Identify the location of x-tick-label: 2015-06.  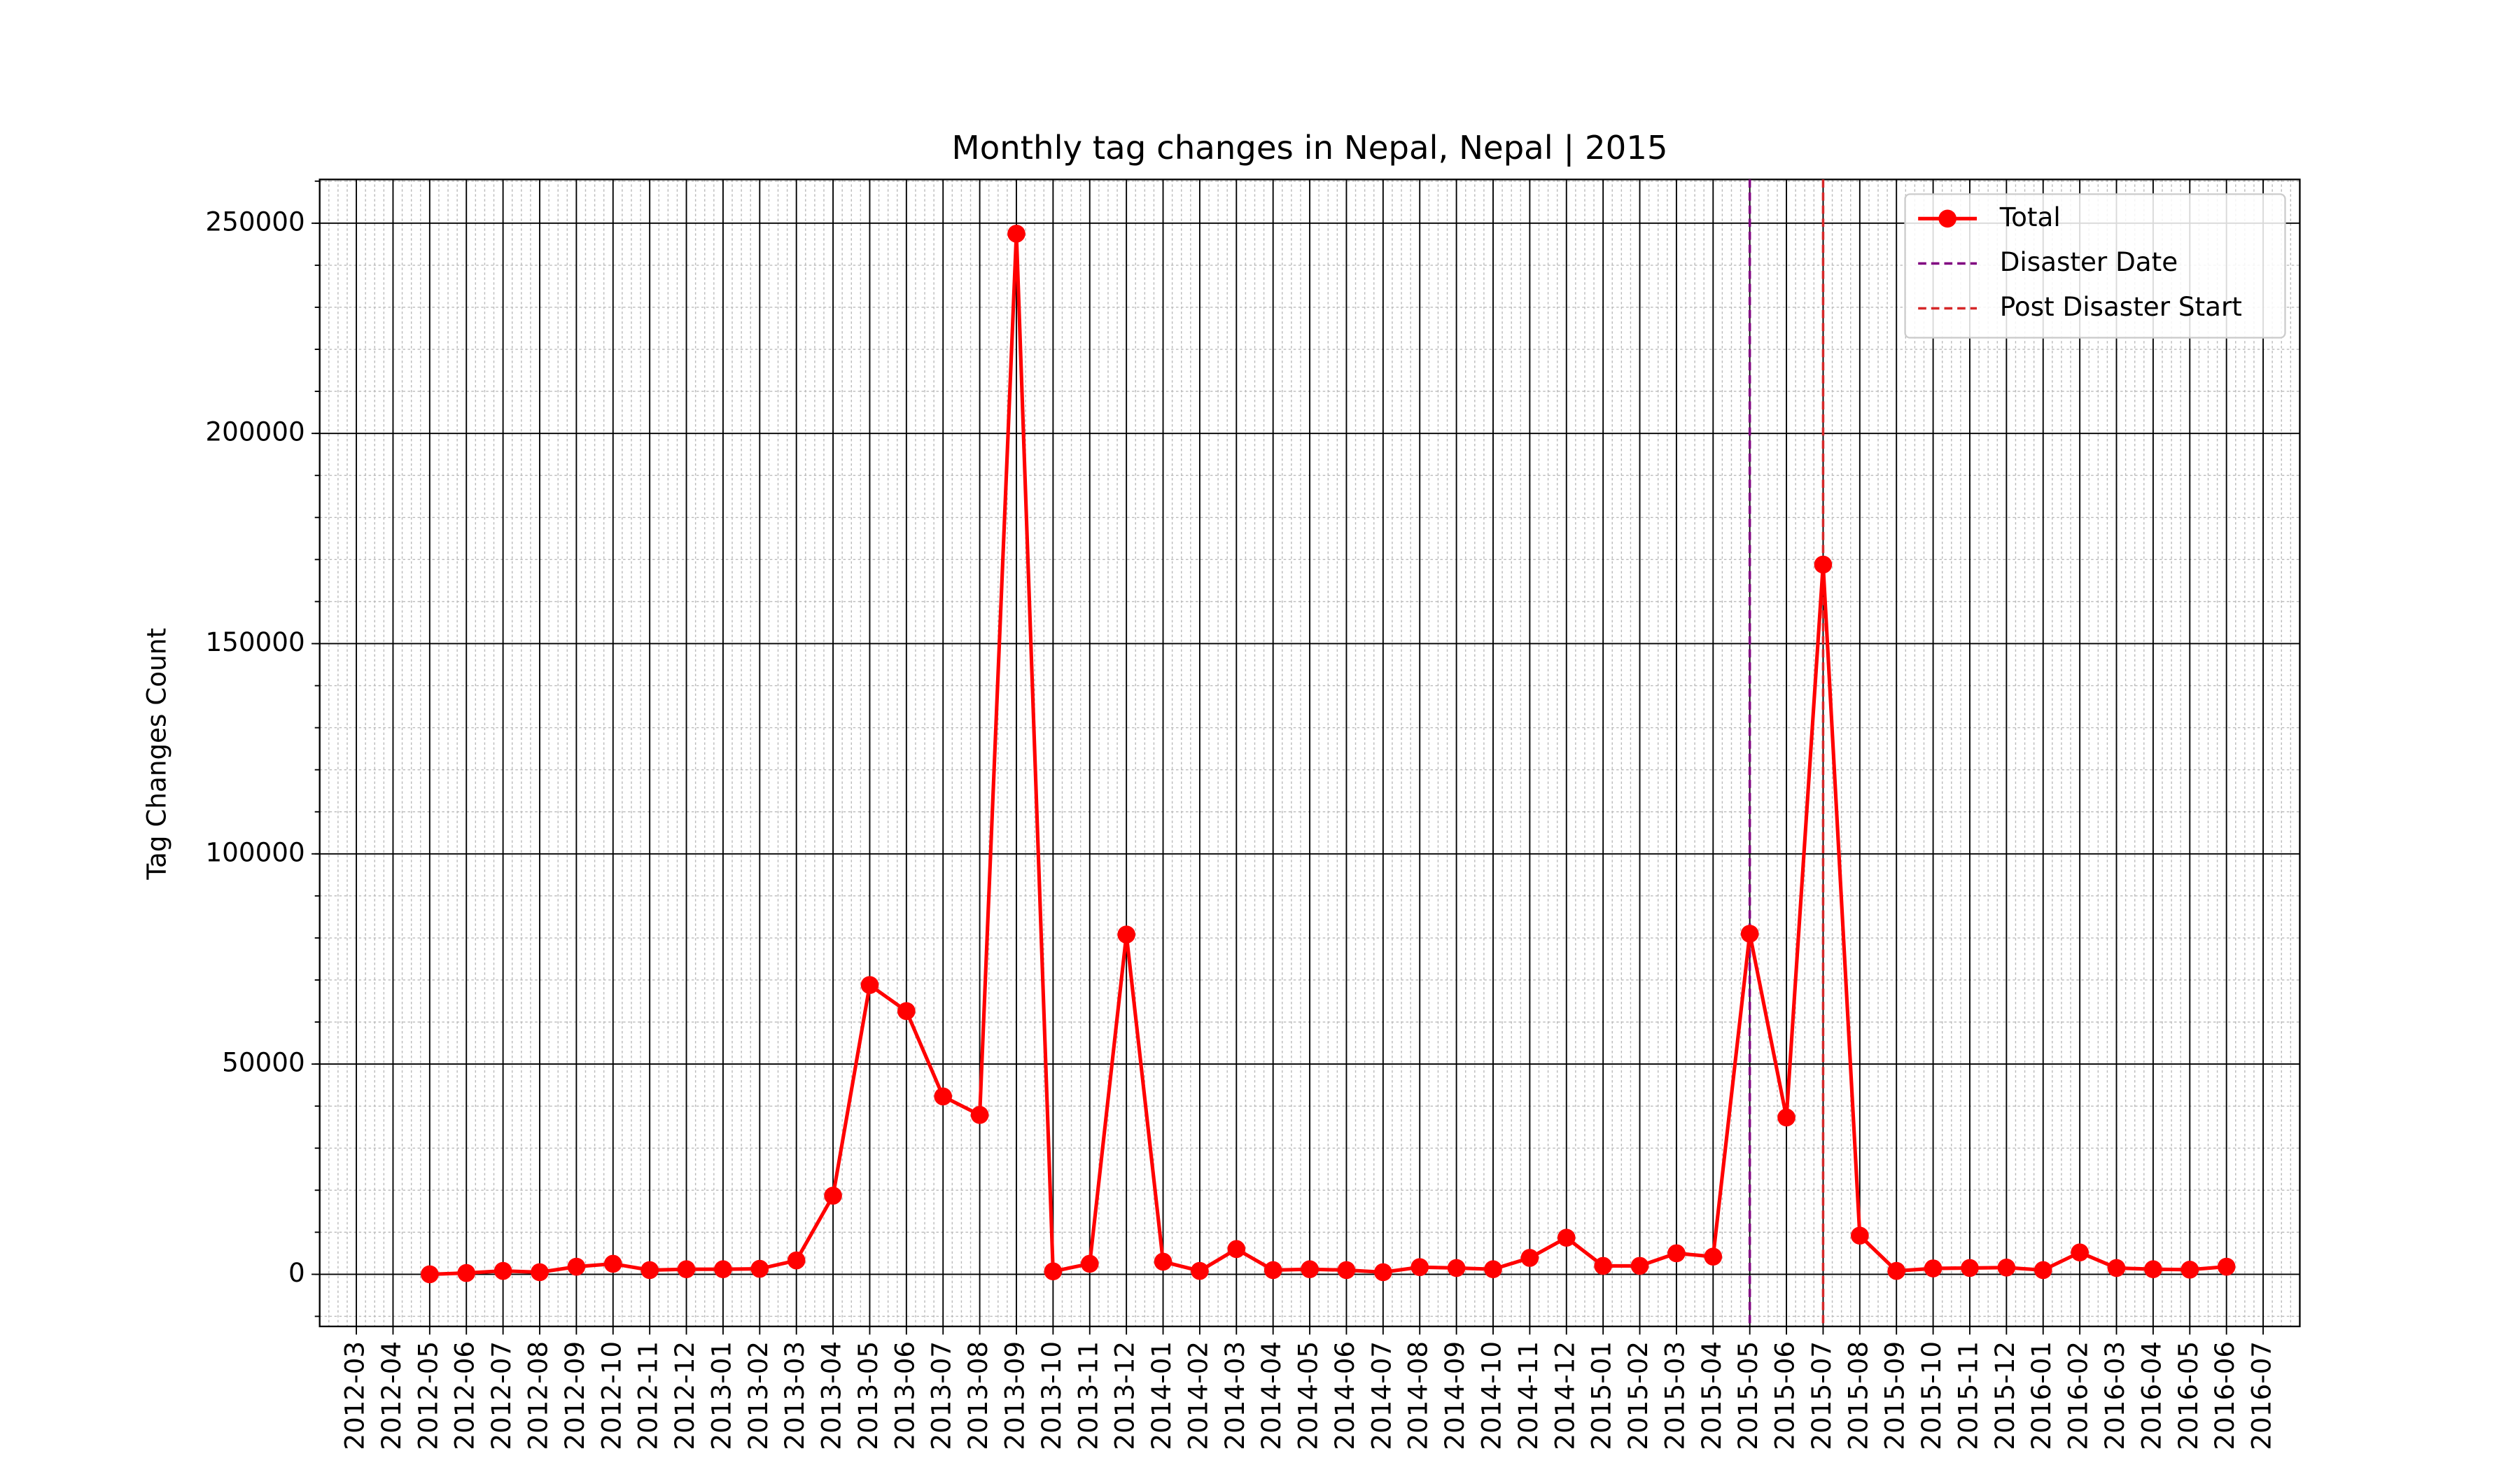
(1785, 1395).